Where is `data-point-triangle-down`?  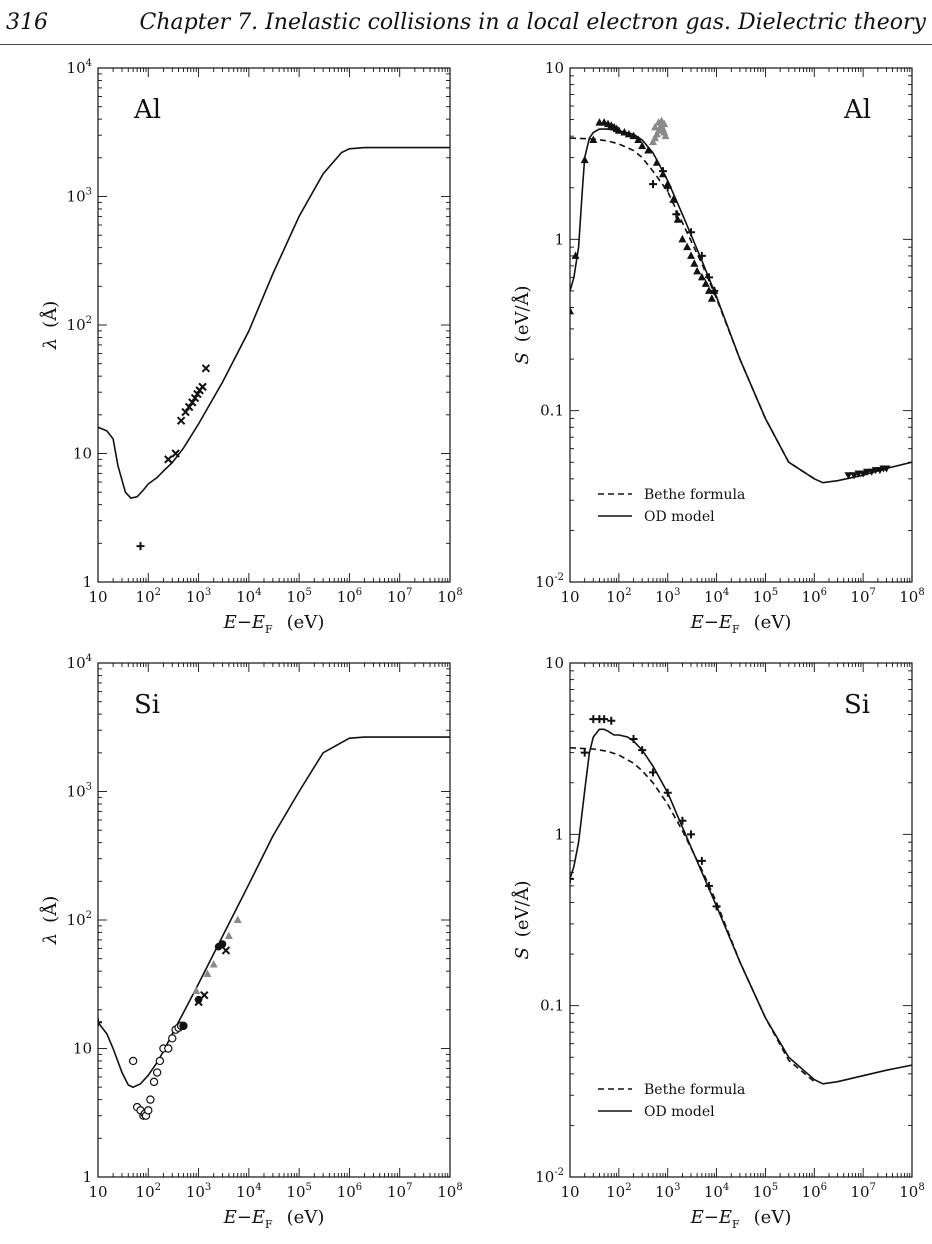
data-point-triangle-down is located at coordinates (848, 476).